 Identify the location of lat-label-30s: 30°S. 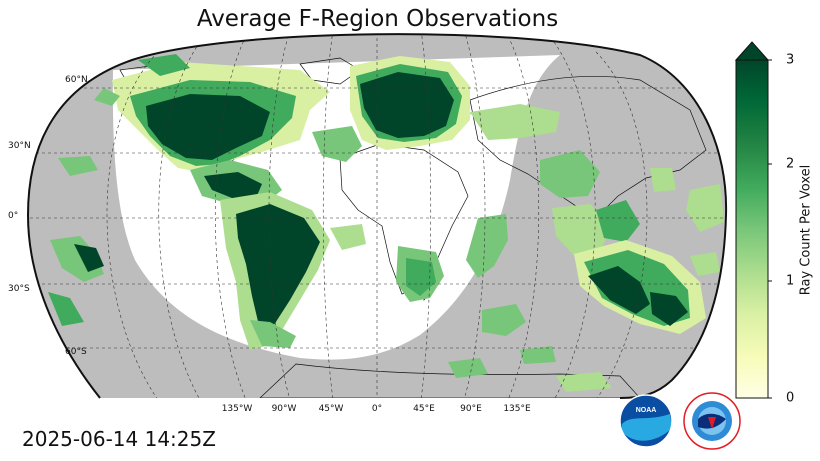
(19, 289).